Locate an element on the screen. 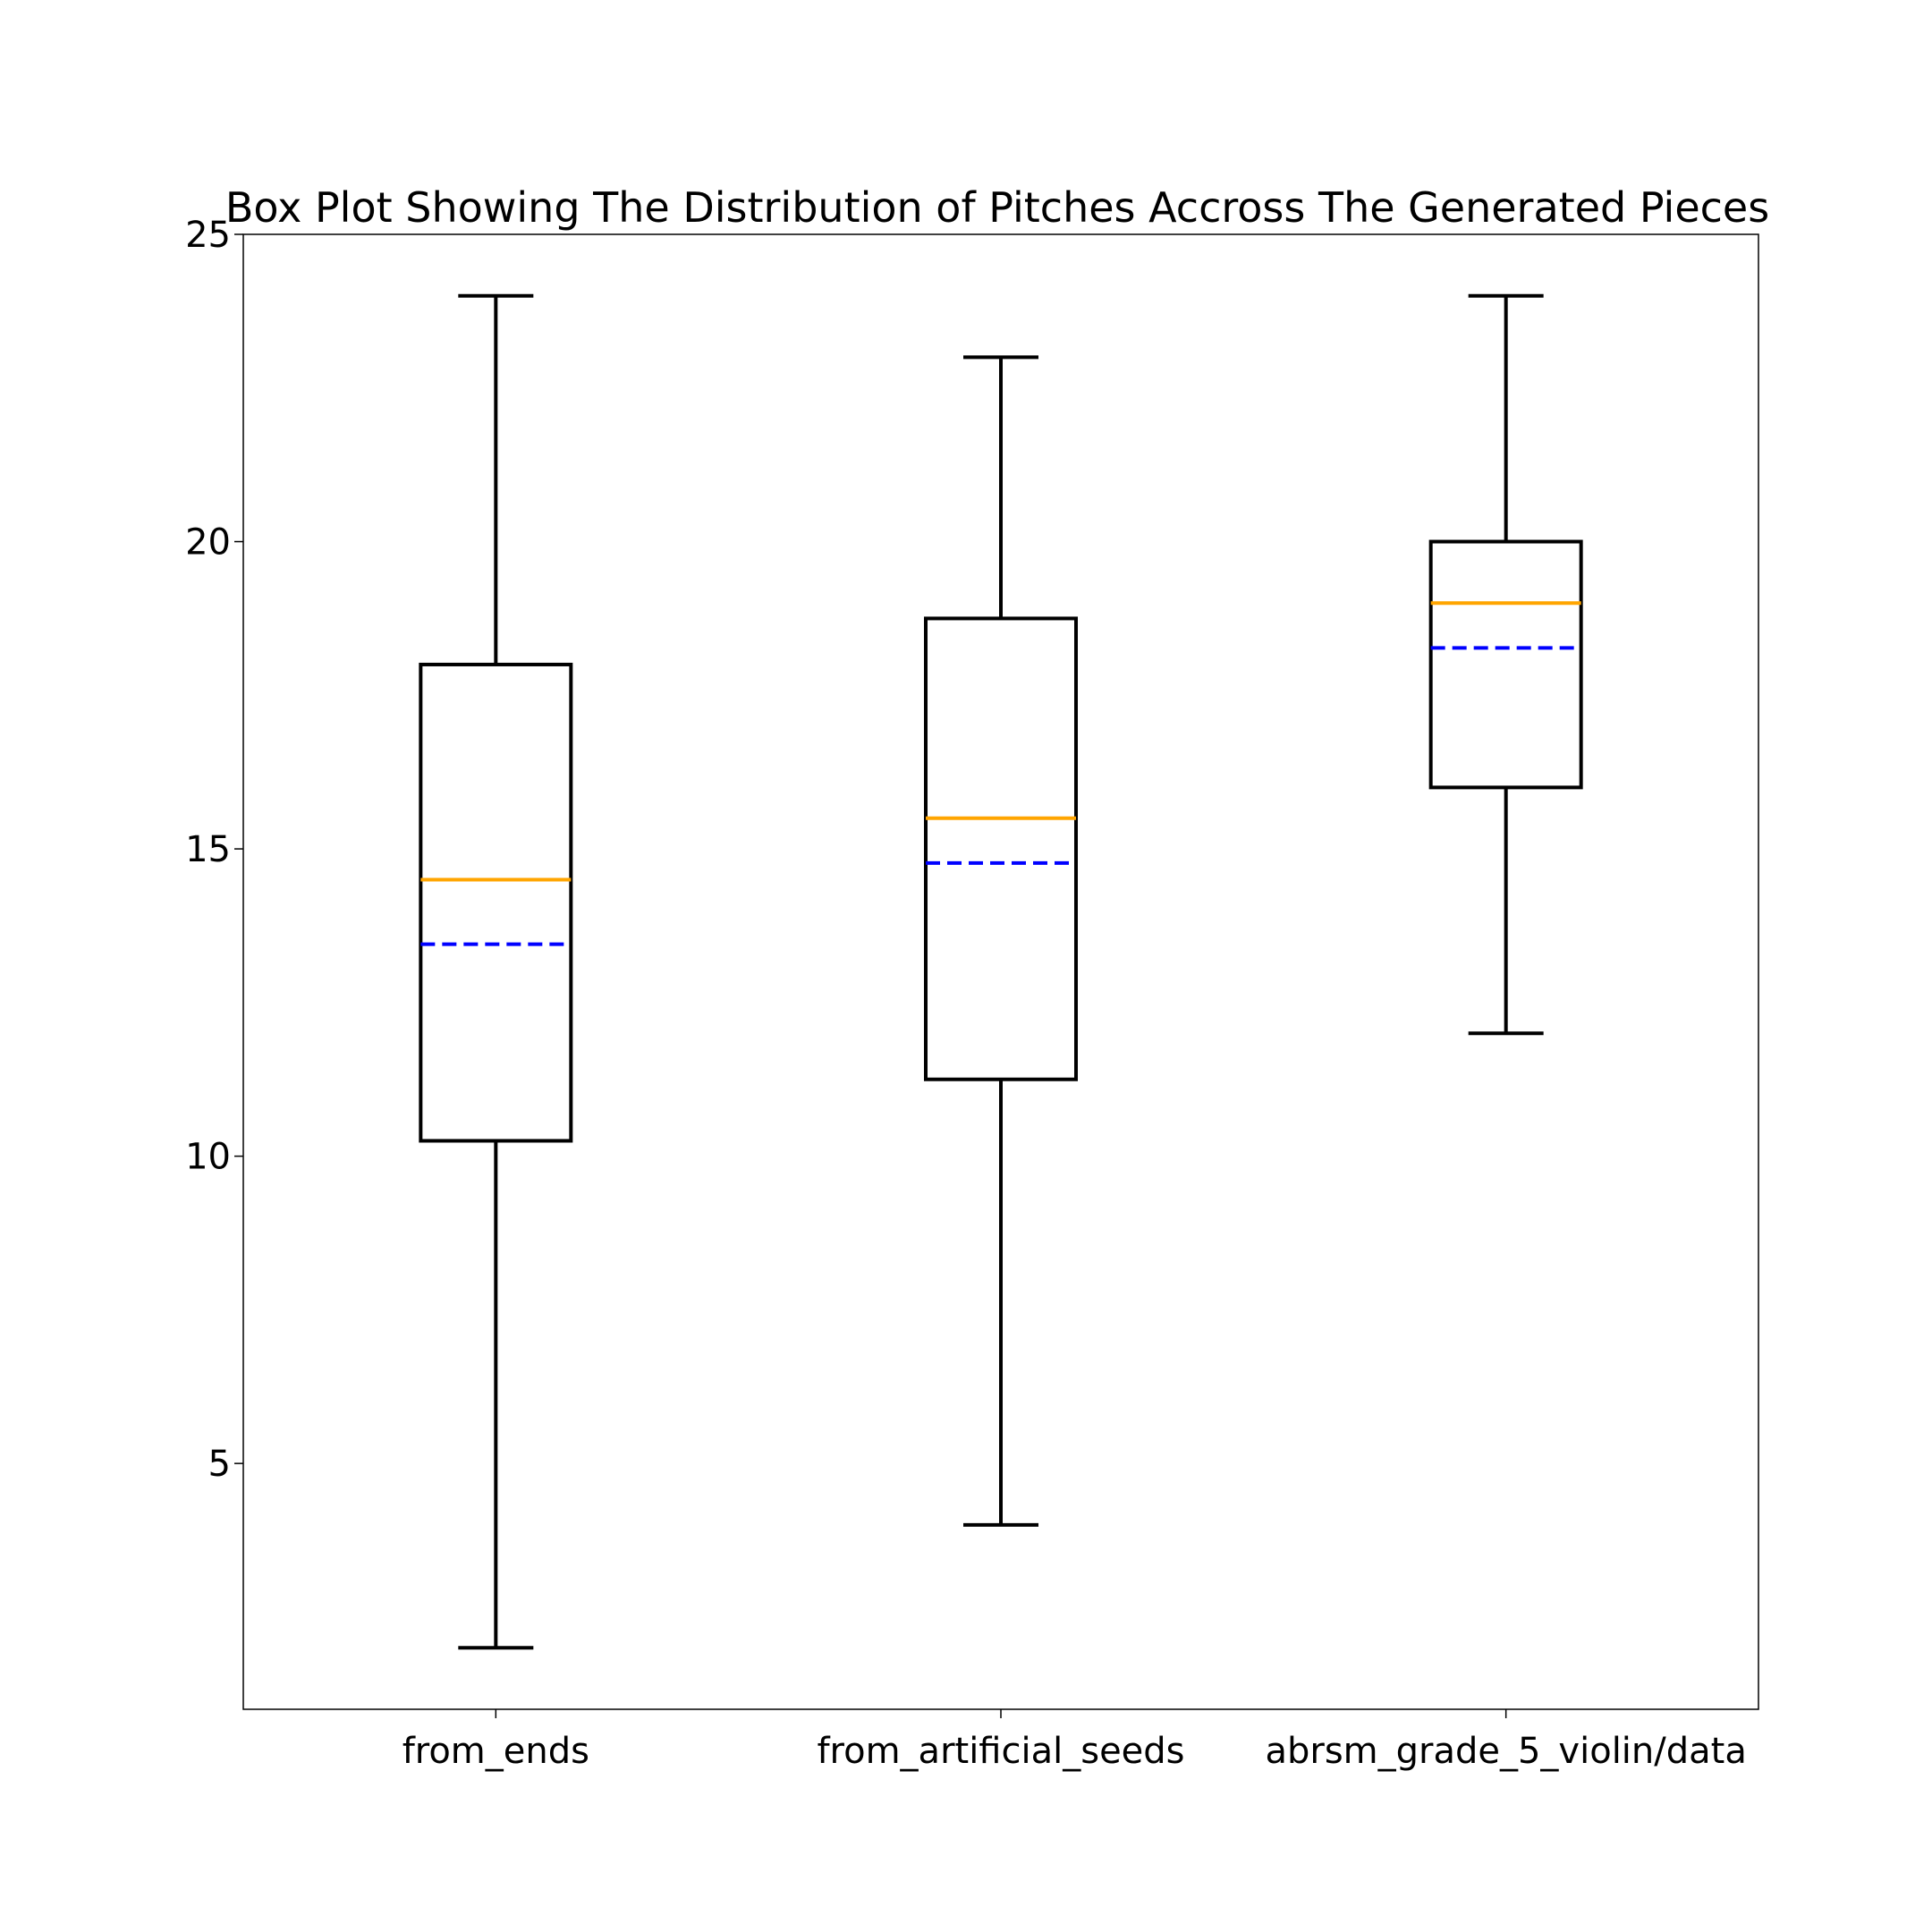 This screenshot has width=1932, height=1932. y-tick-label: 15 is located at coordinates (208, 849).